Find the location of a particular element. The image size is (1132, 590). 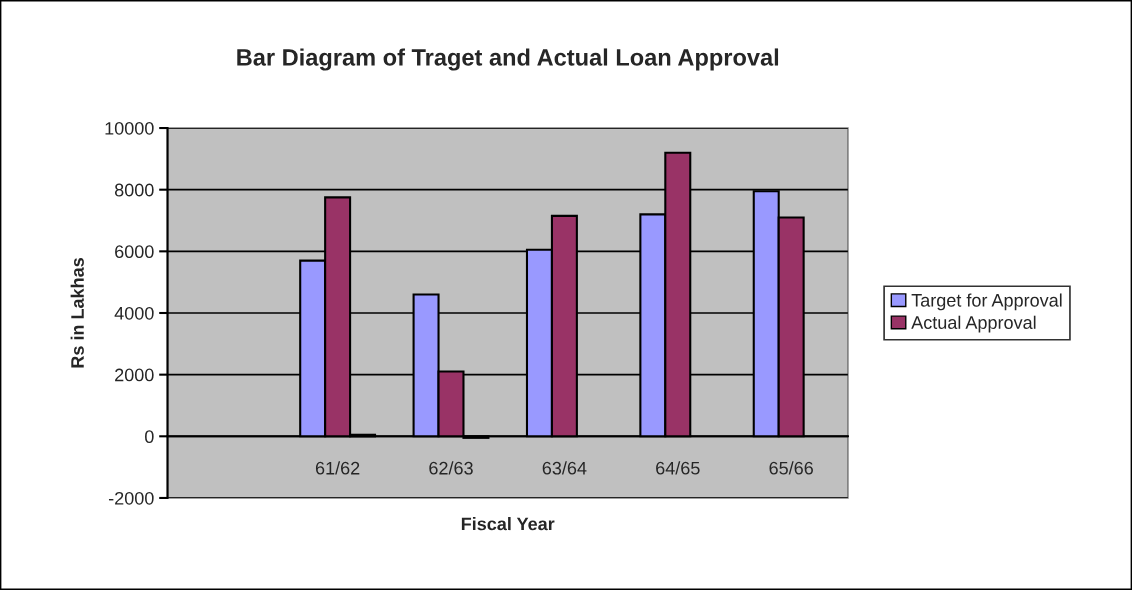

x-tick-label: 64/65 is located at coordinates (678, 468).